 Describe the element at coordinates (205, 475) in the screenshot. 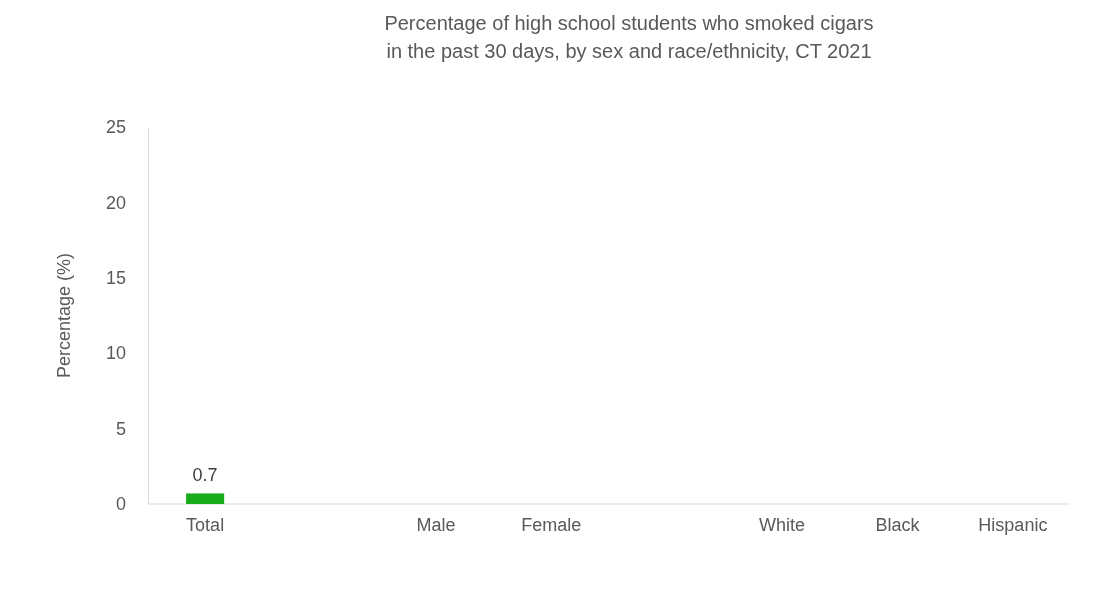

I see `data-label: 0.7` at that location.